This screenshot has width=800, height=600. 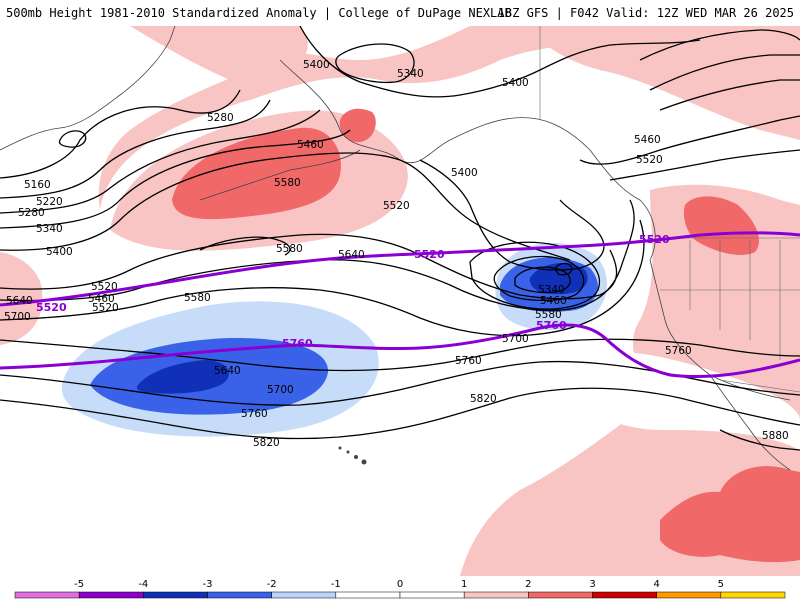 What do you see at coordinates (357, 125) in the screenshot?
I see `positive-anomaly-core-alaska` at bounding box center [357, 125].